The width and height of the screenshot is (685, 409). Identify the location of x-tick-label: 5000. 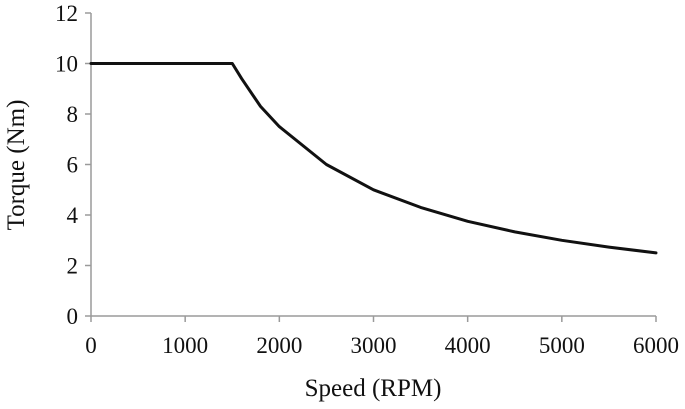
(562, 345).